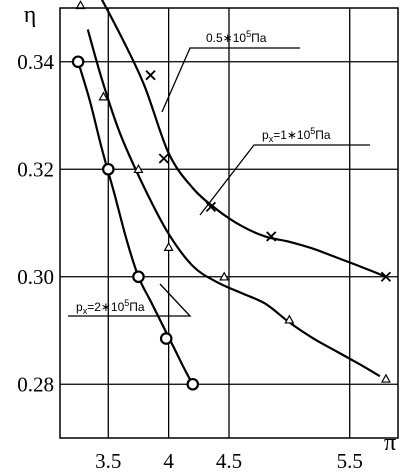 The height and width of the screenshot is (472, 408). Describe the element at coordinates (229, 460) in the screenshot. I see `x-tick-label: 4.5` at that location.